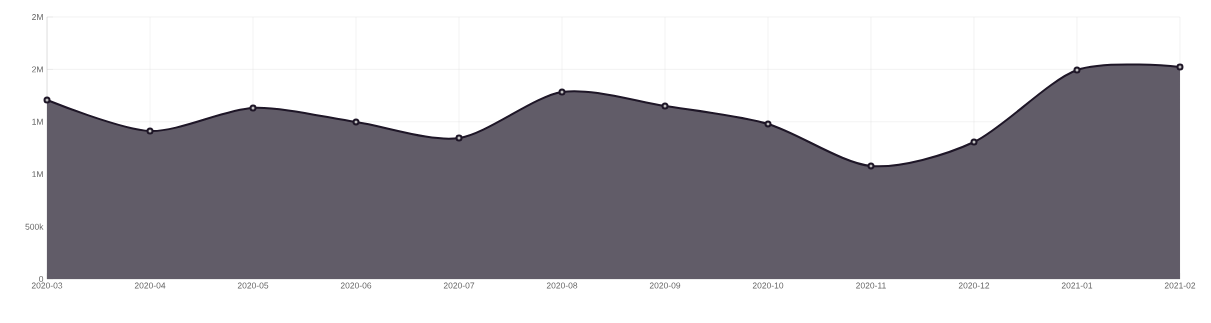 Image resolution: width=1211 pixels, height=323 pixels. I want to click on x-tick-label: 2020-09, so click(665, 285).